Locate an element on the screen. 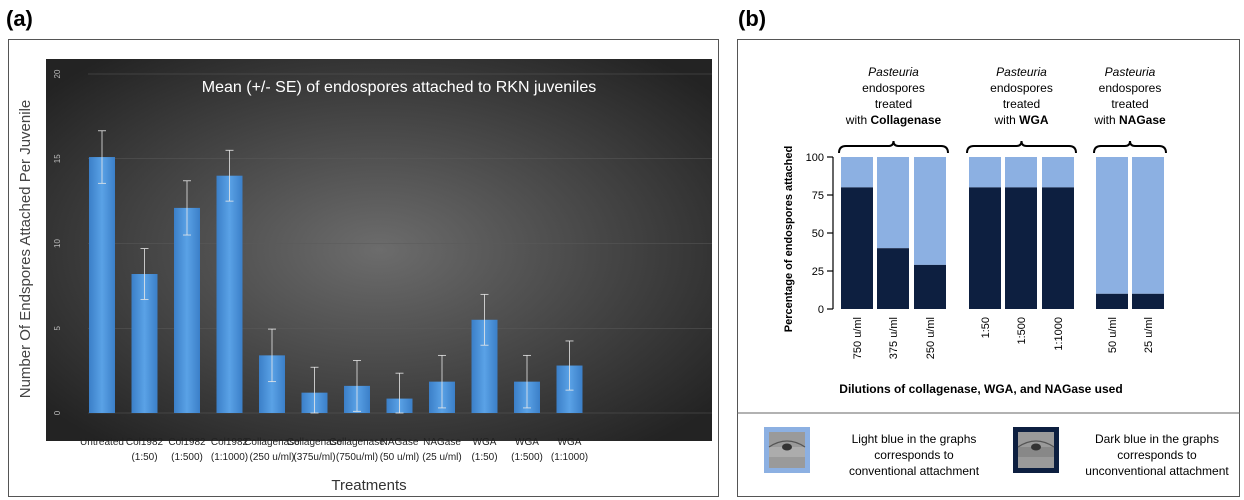 This screenshot has width=1244, height=500. chart-b-ylabel: Percentage of endospores attached is located at coordinates (789, 239).